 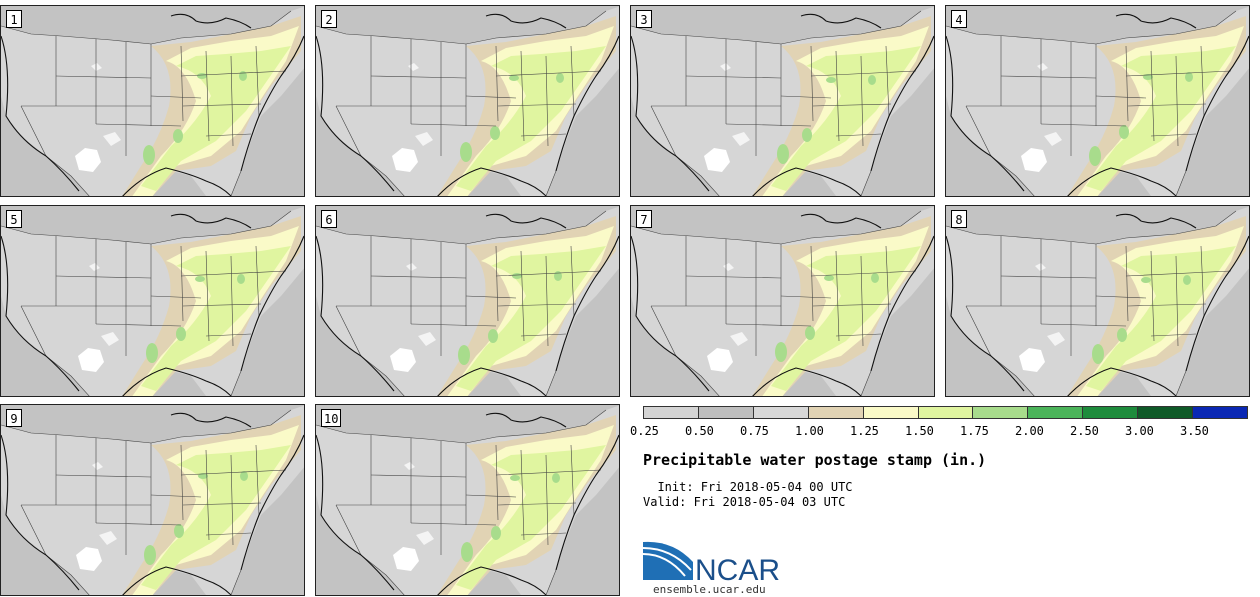 I want to click on ncar-logo: NCAR, so click(x=711, y=562).